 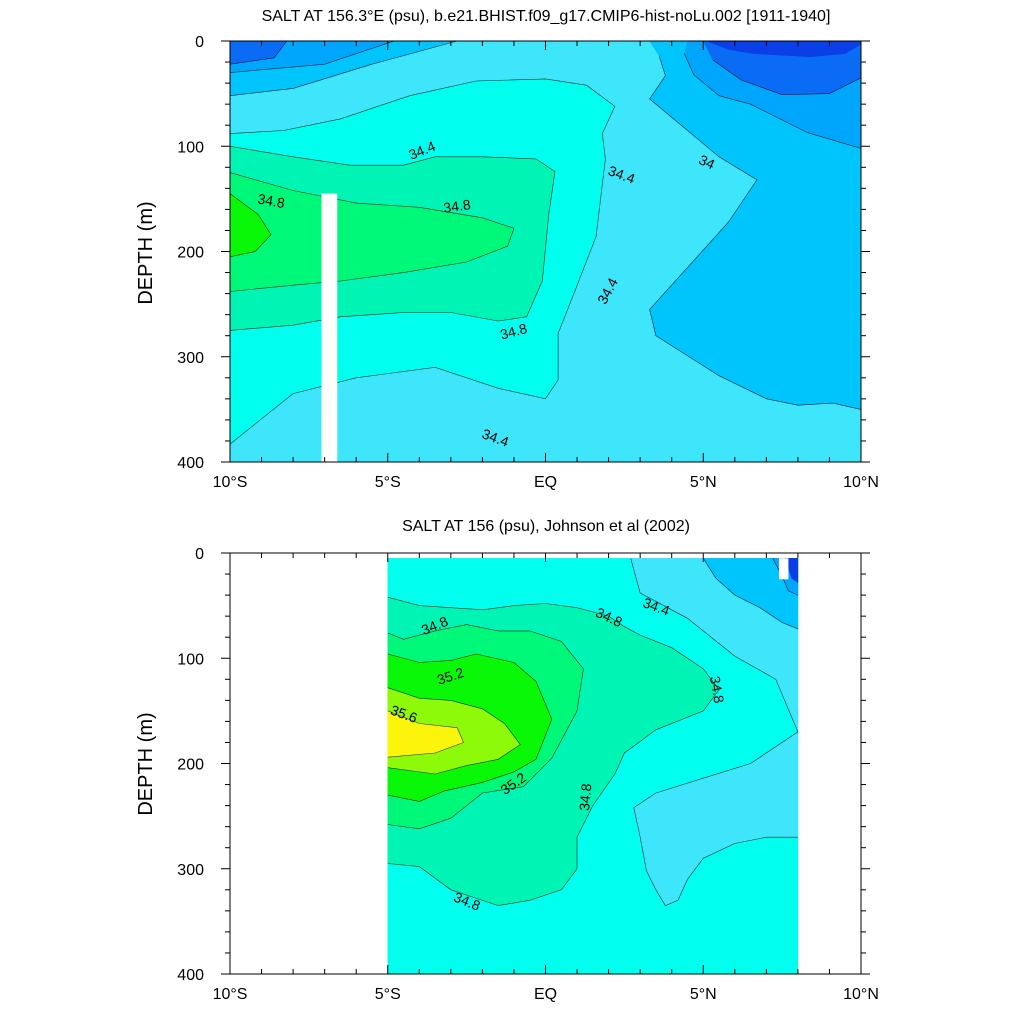 What do you see at coordinates (861, 994) in the screenshot?
I see `panel2-xtick-label-4: 10°N` at bounding box center [861, 994].